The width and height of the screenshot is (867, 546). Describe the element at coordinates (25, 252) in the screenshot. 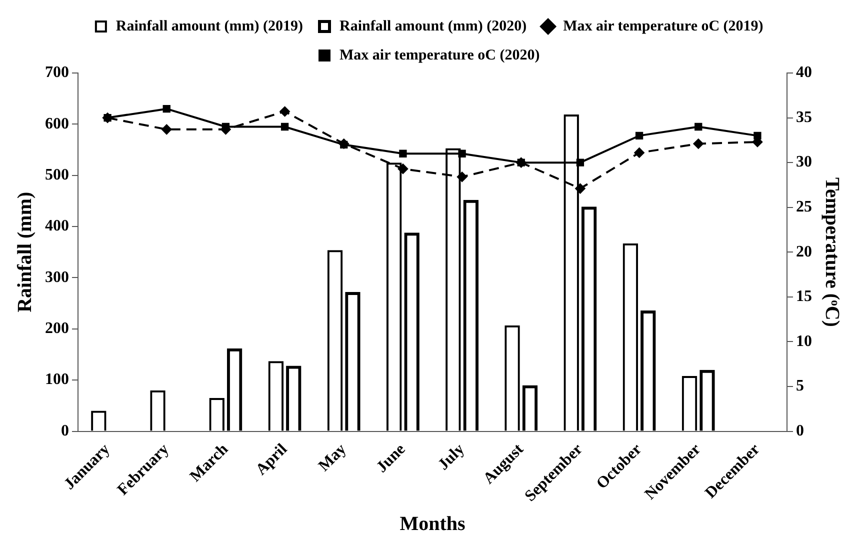

I see `y-axis-title: Rainfall (mm)` at that location.